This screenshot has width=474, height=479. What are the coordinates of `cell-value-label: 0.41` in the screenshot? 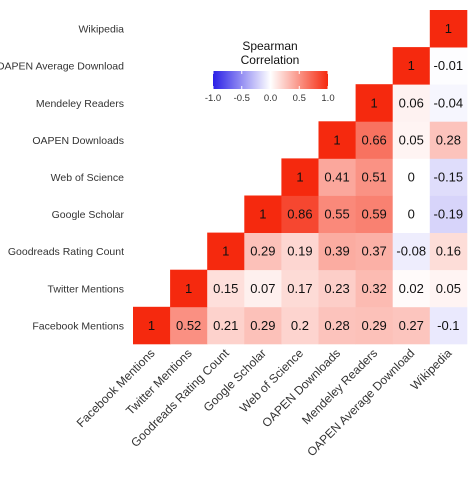 It's located at (336, 176).